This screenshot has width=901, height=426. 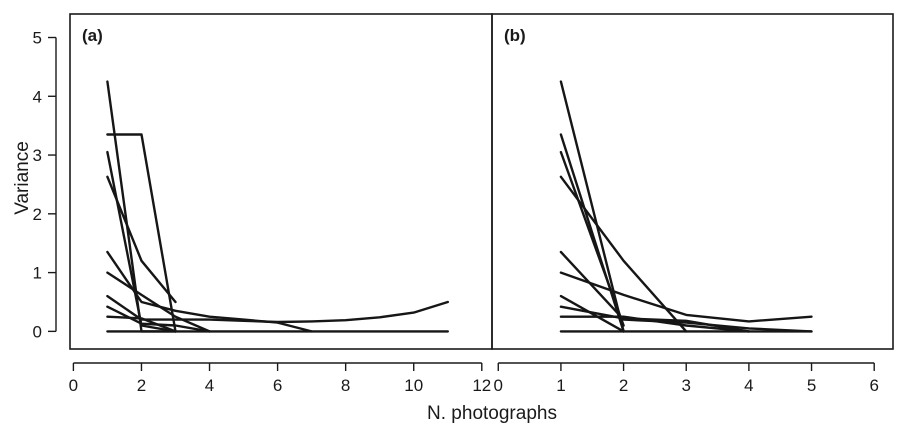 What do you see at coordinates (345, 385) in the screenshot?
I see `x-tick-label: 8` at bounding box center [345, 385].